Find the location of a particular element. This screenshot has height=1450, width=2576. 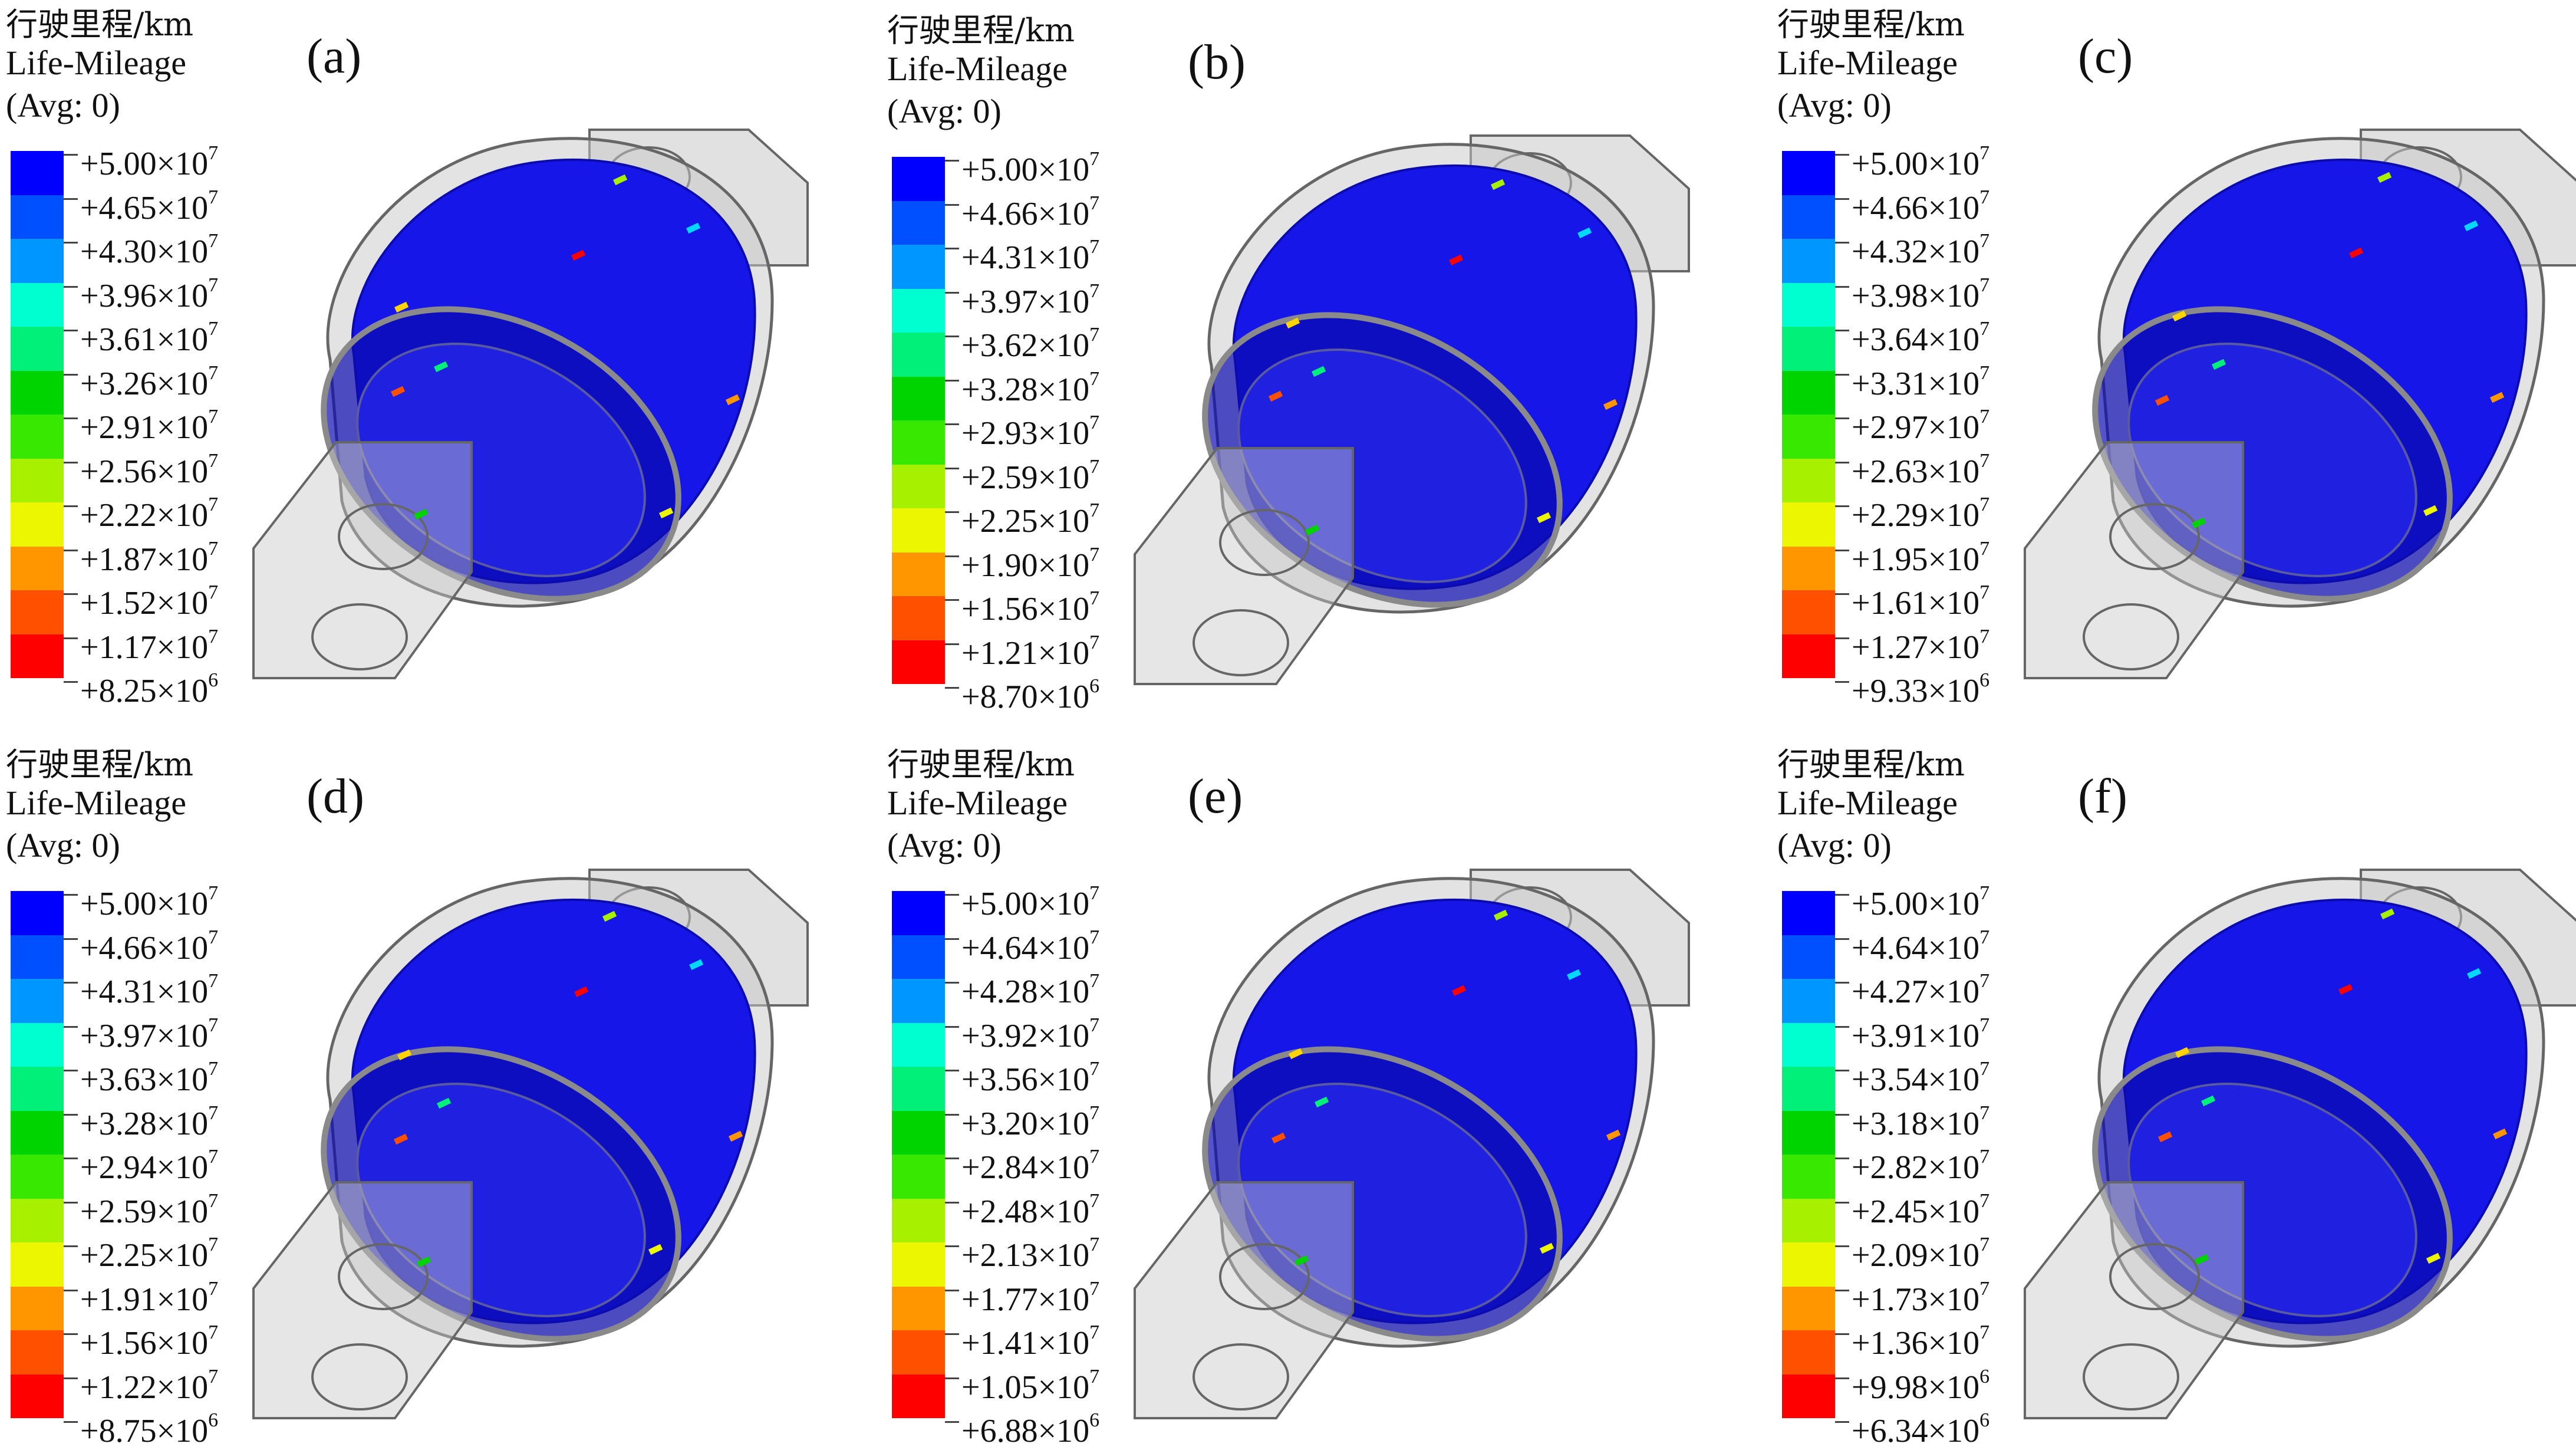

legend-tick: +4.30×107 is located at coordinates (217, 250).